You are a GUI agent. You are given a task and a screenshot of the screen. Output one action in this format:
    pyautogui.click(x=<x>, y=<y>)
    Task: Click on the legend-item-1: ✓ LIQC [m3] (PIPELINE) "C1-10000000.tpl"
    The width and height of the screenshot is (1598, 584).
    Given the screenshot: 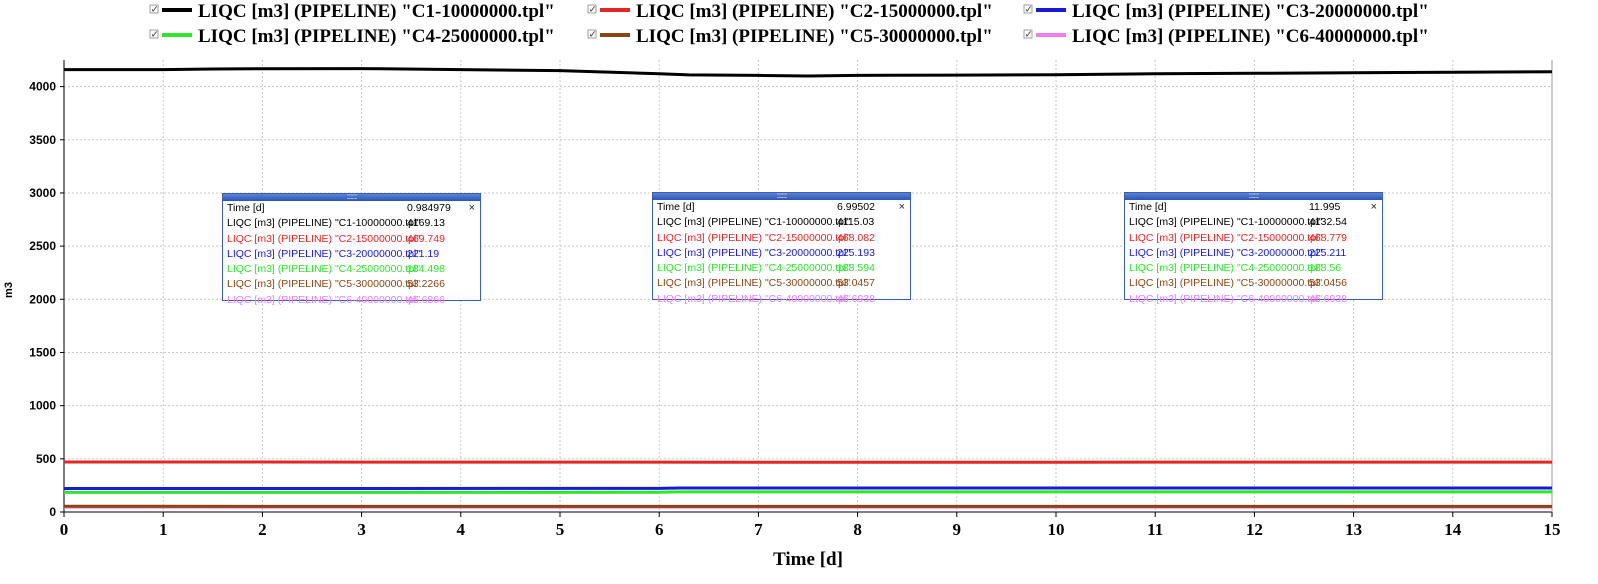 What is the action you would take?
    pyautogui.click(x=352, y=11)
    